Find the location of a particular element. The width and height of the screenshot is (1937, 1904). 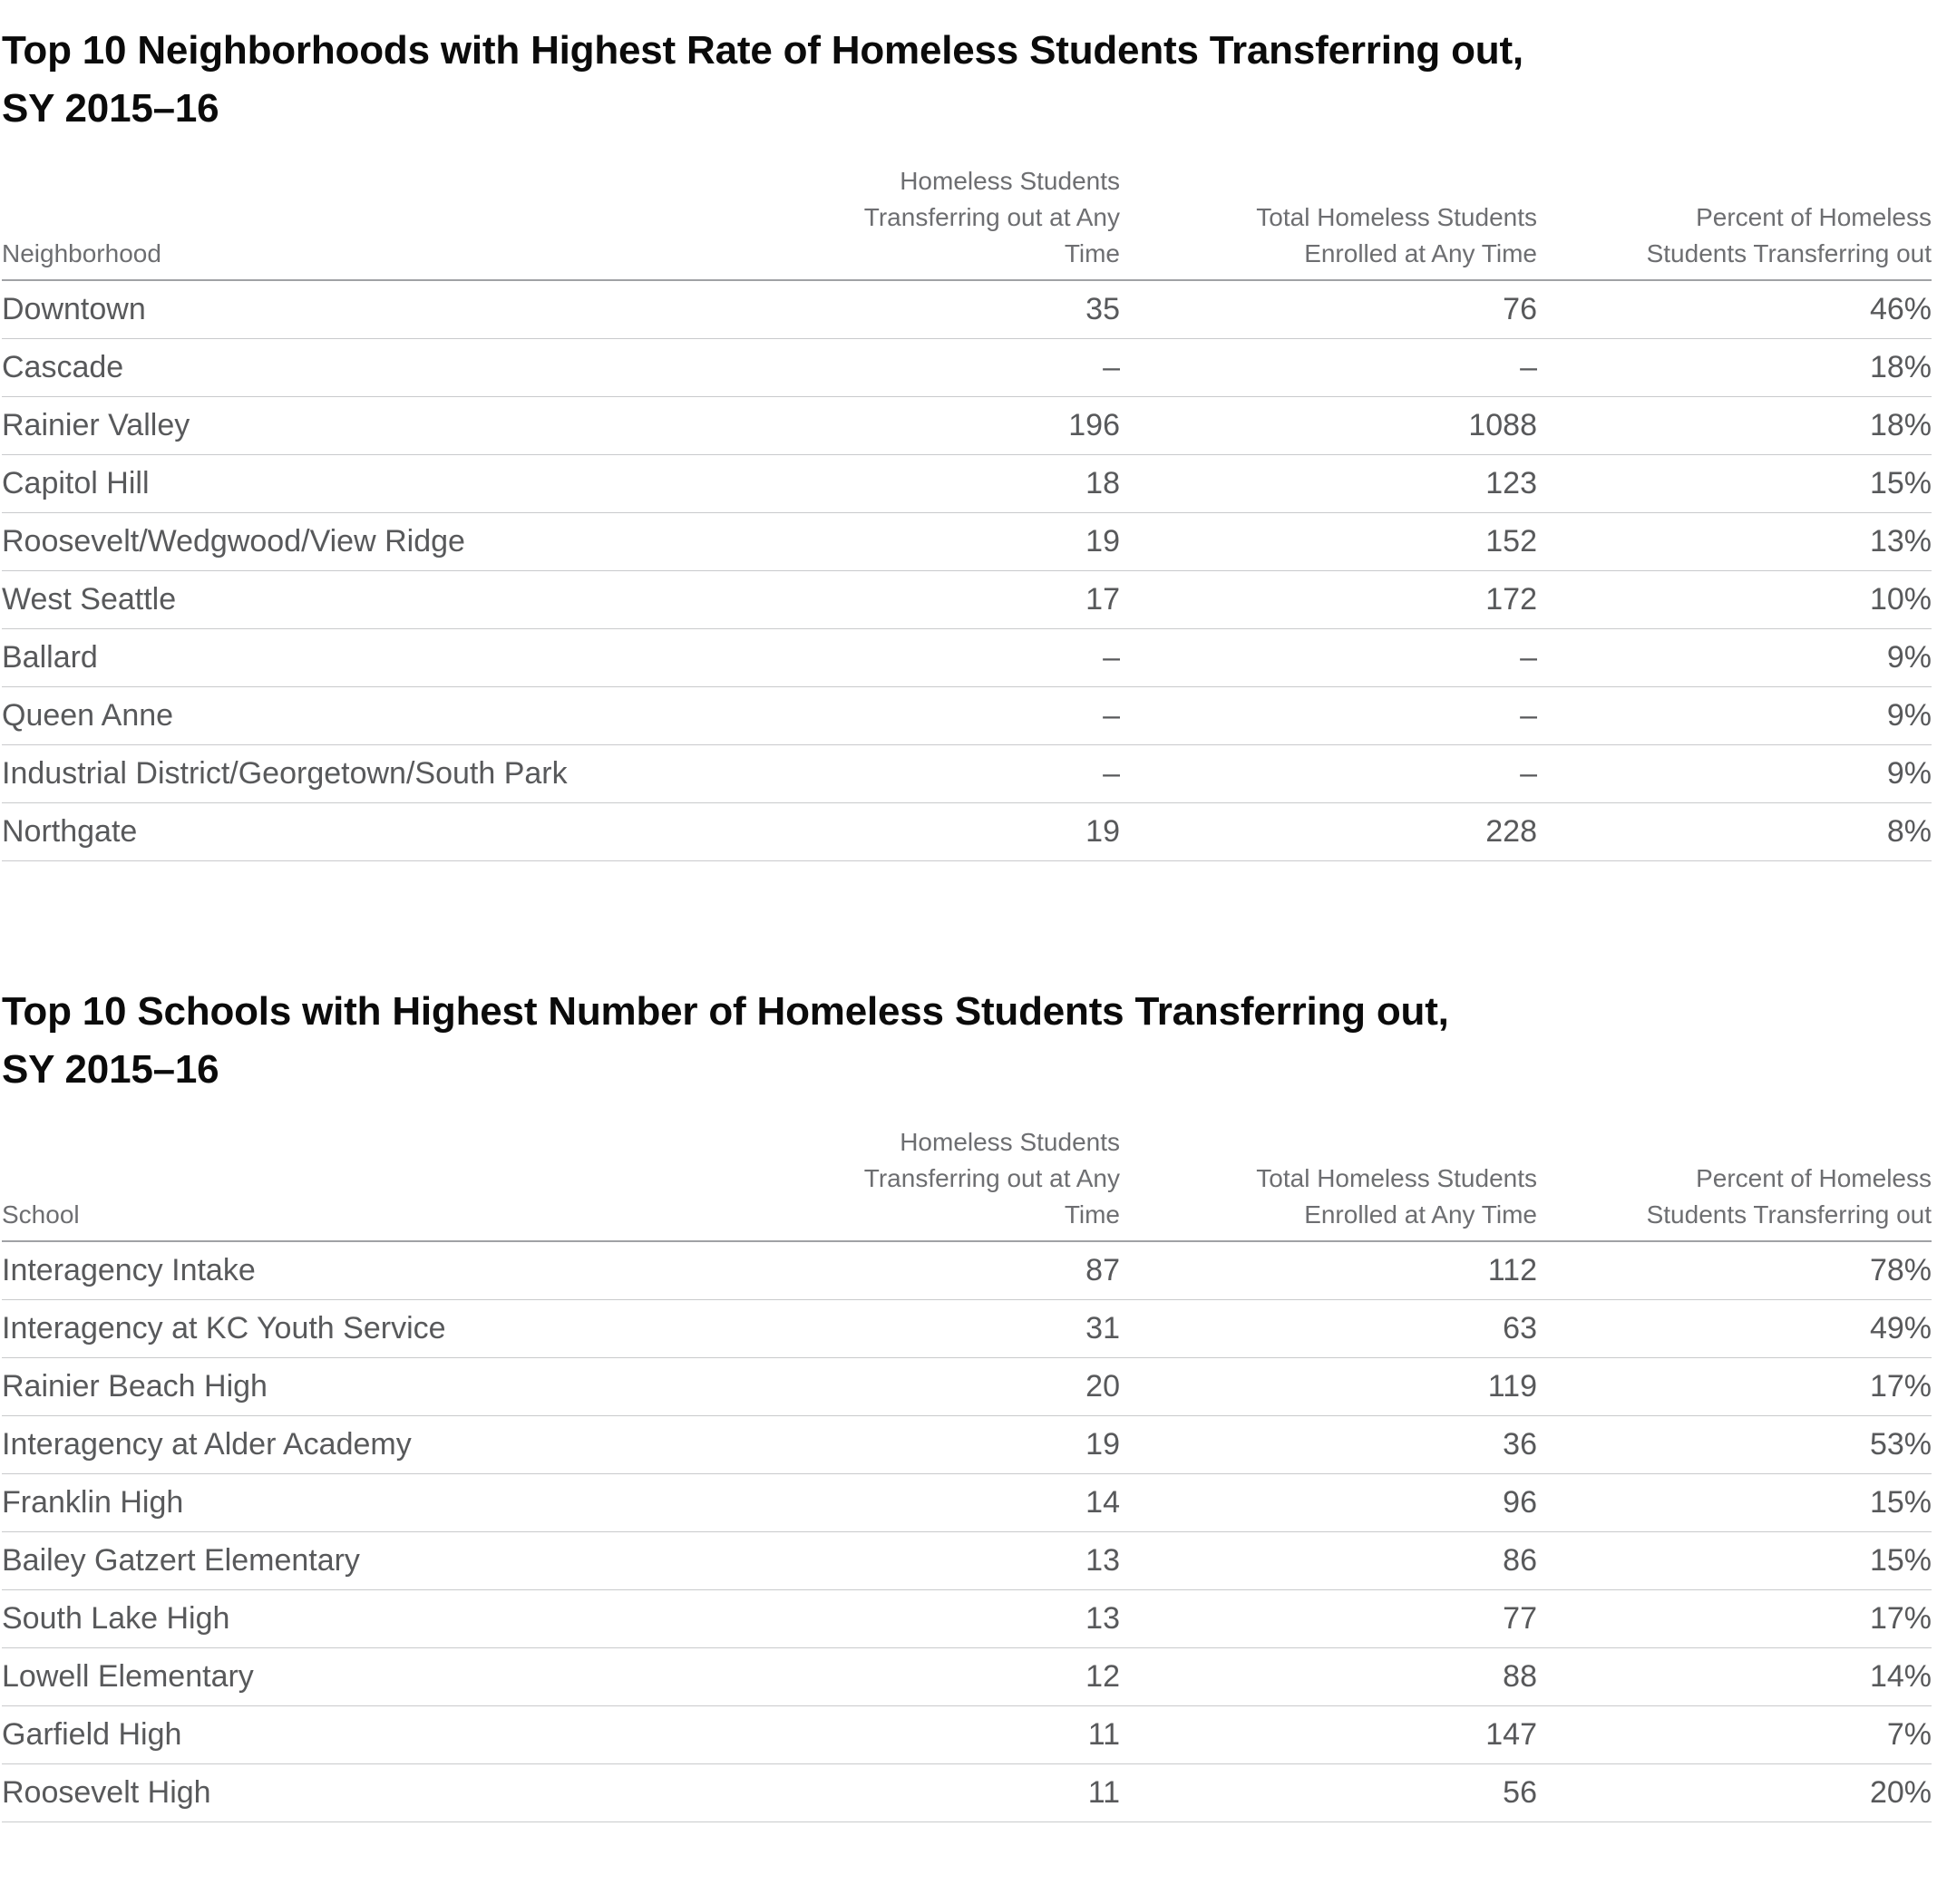

table-row: Northgate 19 228 8% is located at coordinates (967, 831).